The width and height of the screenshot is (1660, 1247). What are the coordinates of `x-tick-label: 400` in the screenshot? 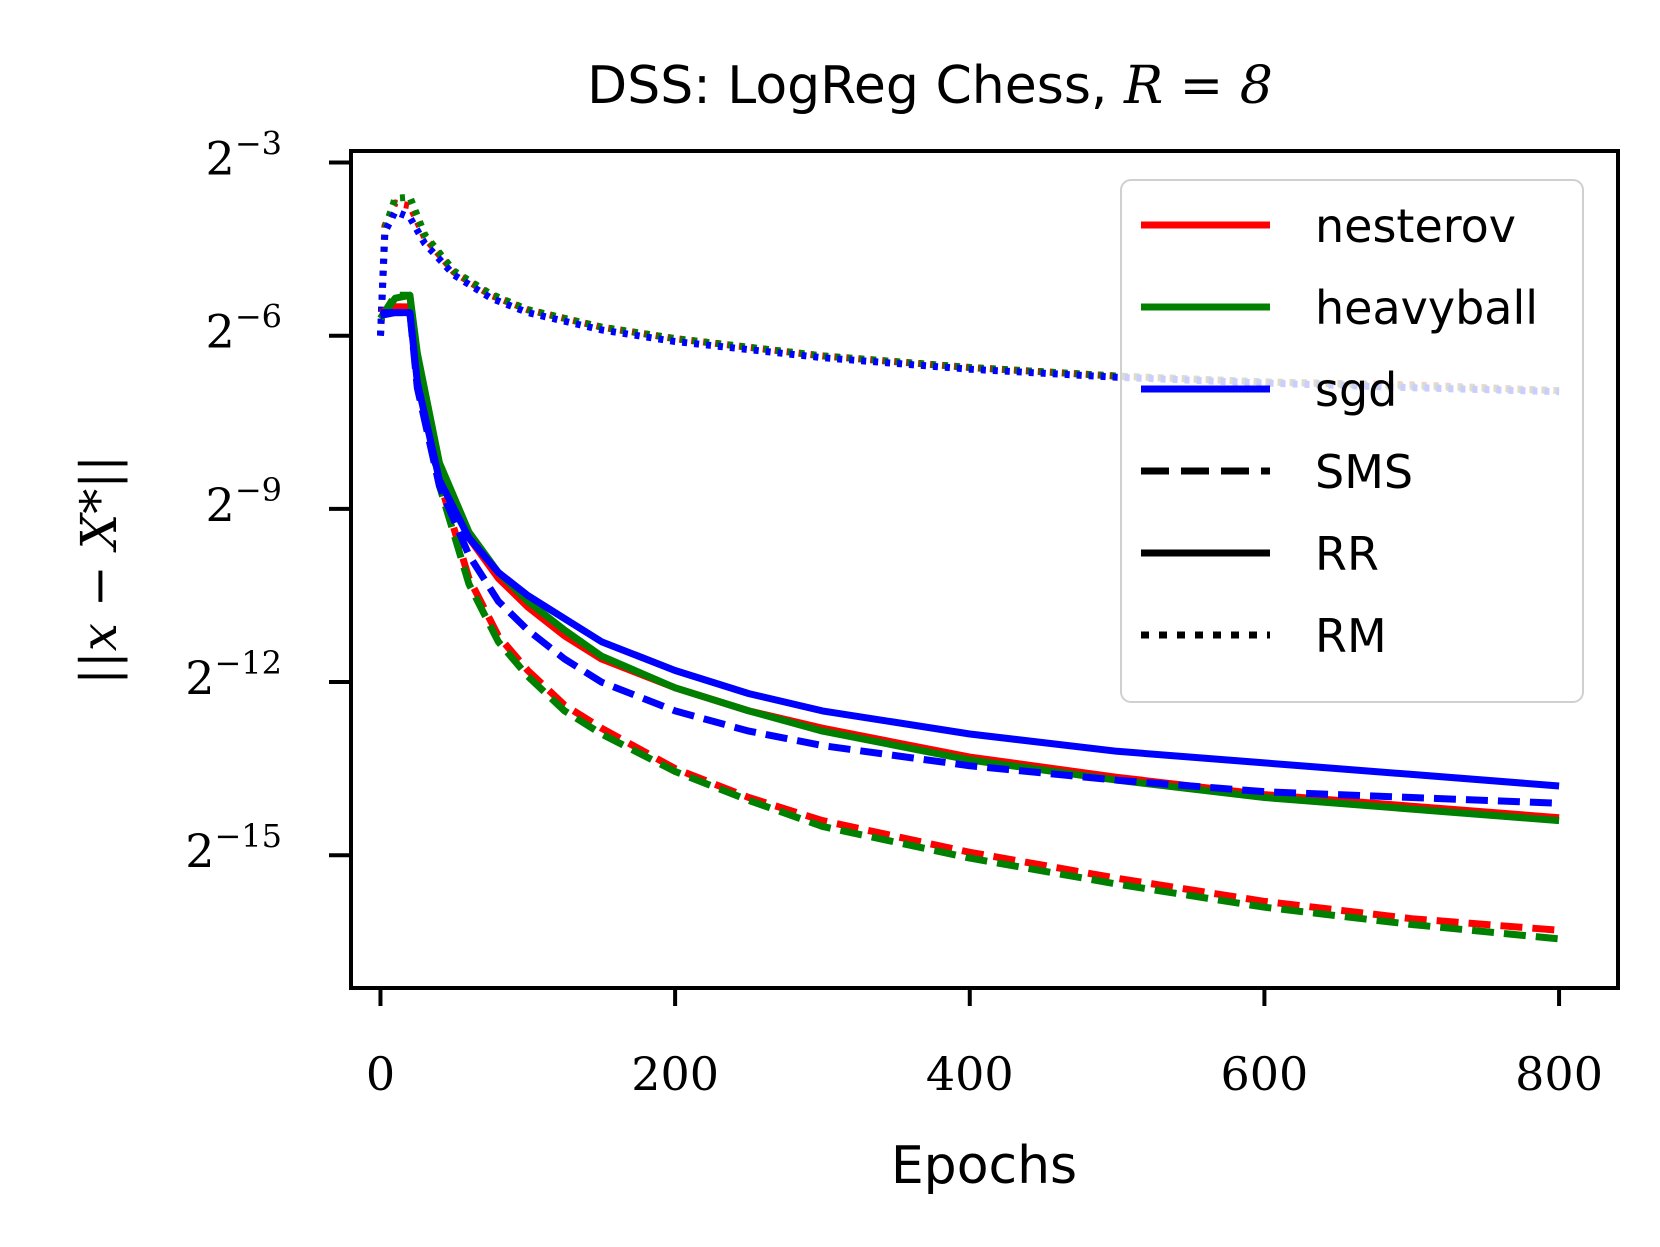 It's located at (970, 1074).